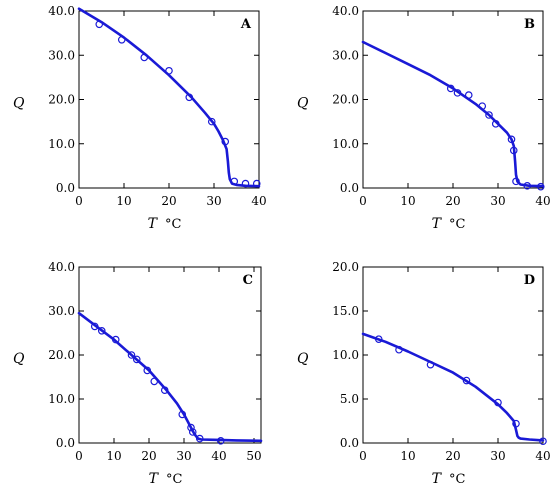 The image size is (550, 497). Describe the element at coordinates (246, 24) in the screenshot. I see `panel-title: A` at that location.